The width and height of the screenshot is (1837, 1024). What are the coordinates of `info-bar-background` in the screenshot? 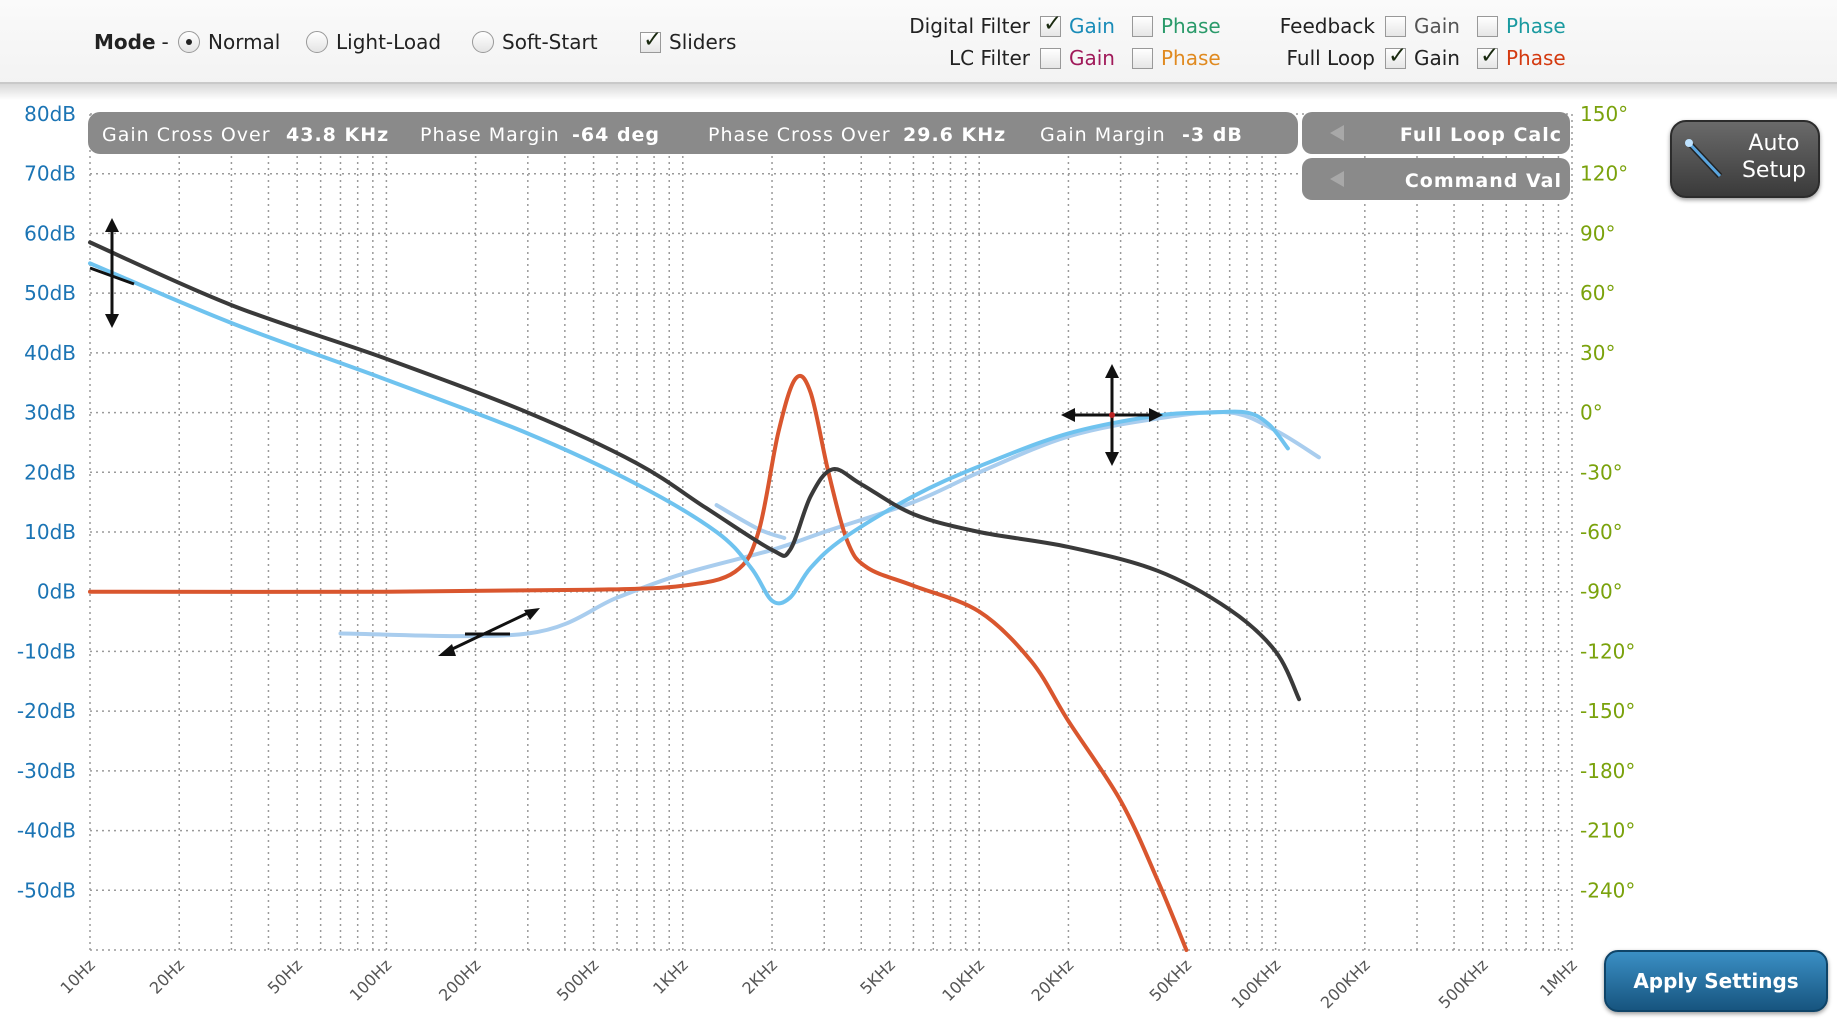 It's located at (693, 133).